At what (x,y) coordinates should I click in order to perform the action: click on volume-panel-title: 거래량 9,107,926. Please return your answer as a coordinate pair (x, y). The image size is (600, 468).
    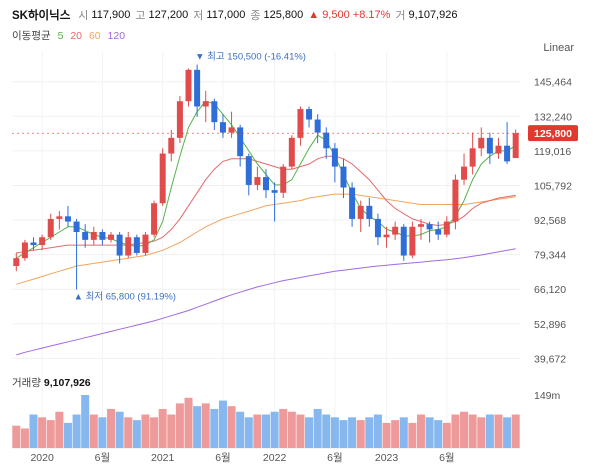
    Looking at the image, I should click on (51, 382).